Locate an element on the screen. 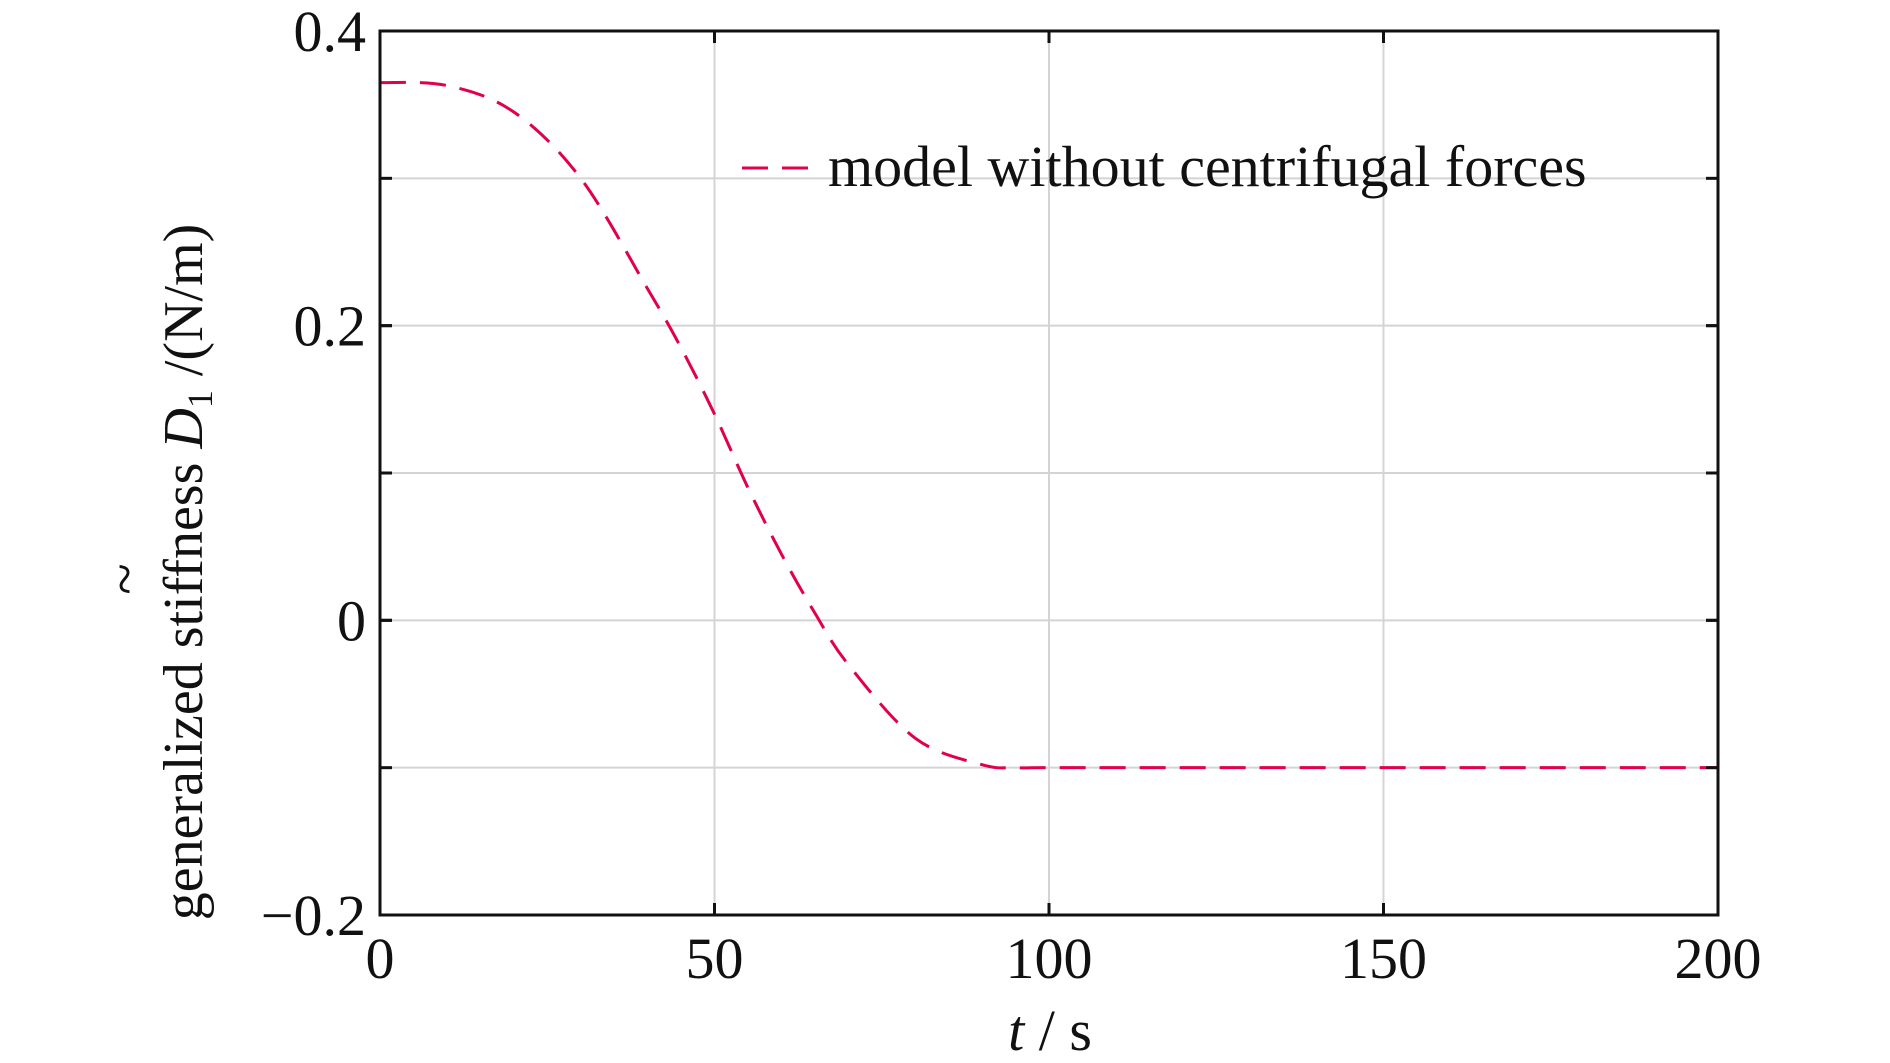  y-axis-label-group: generalized stiffness D1 /(N/m) ~ is located at coordinates (156, 572).